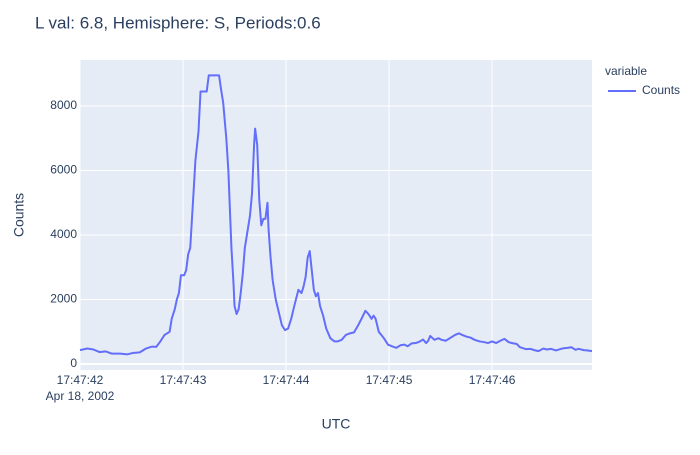  Describe the element at coordinates (63, 170) in the screenshot. I see `y-tick-label: 6000` at that location.